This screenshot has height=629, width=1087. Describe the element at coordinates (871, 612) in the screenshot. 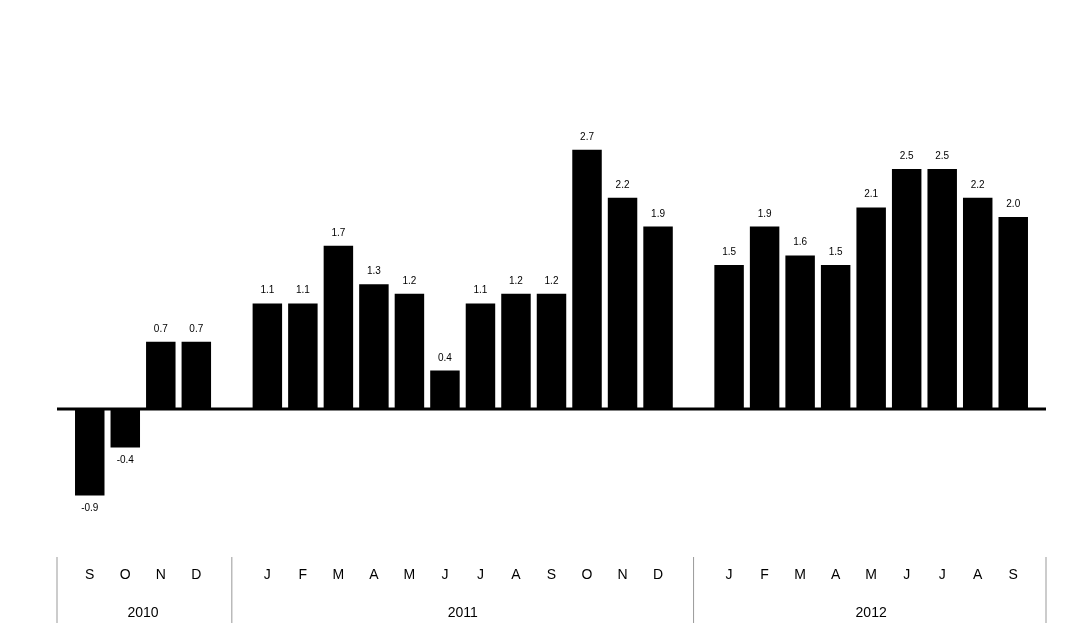

I see `text: 2012` at that location.